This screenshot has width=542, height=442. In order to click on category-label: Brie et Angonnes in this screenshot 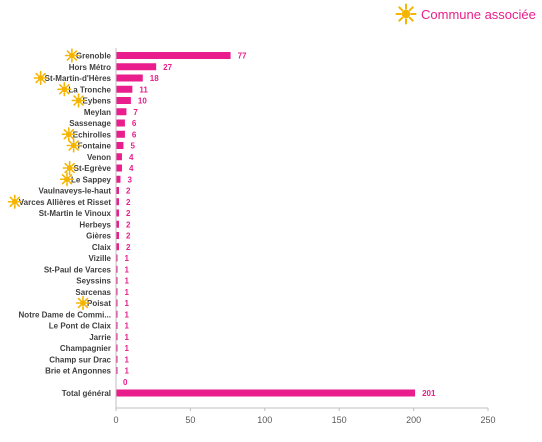, I will do `click(78, 371)`.